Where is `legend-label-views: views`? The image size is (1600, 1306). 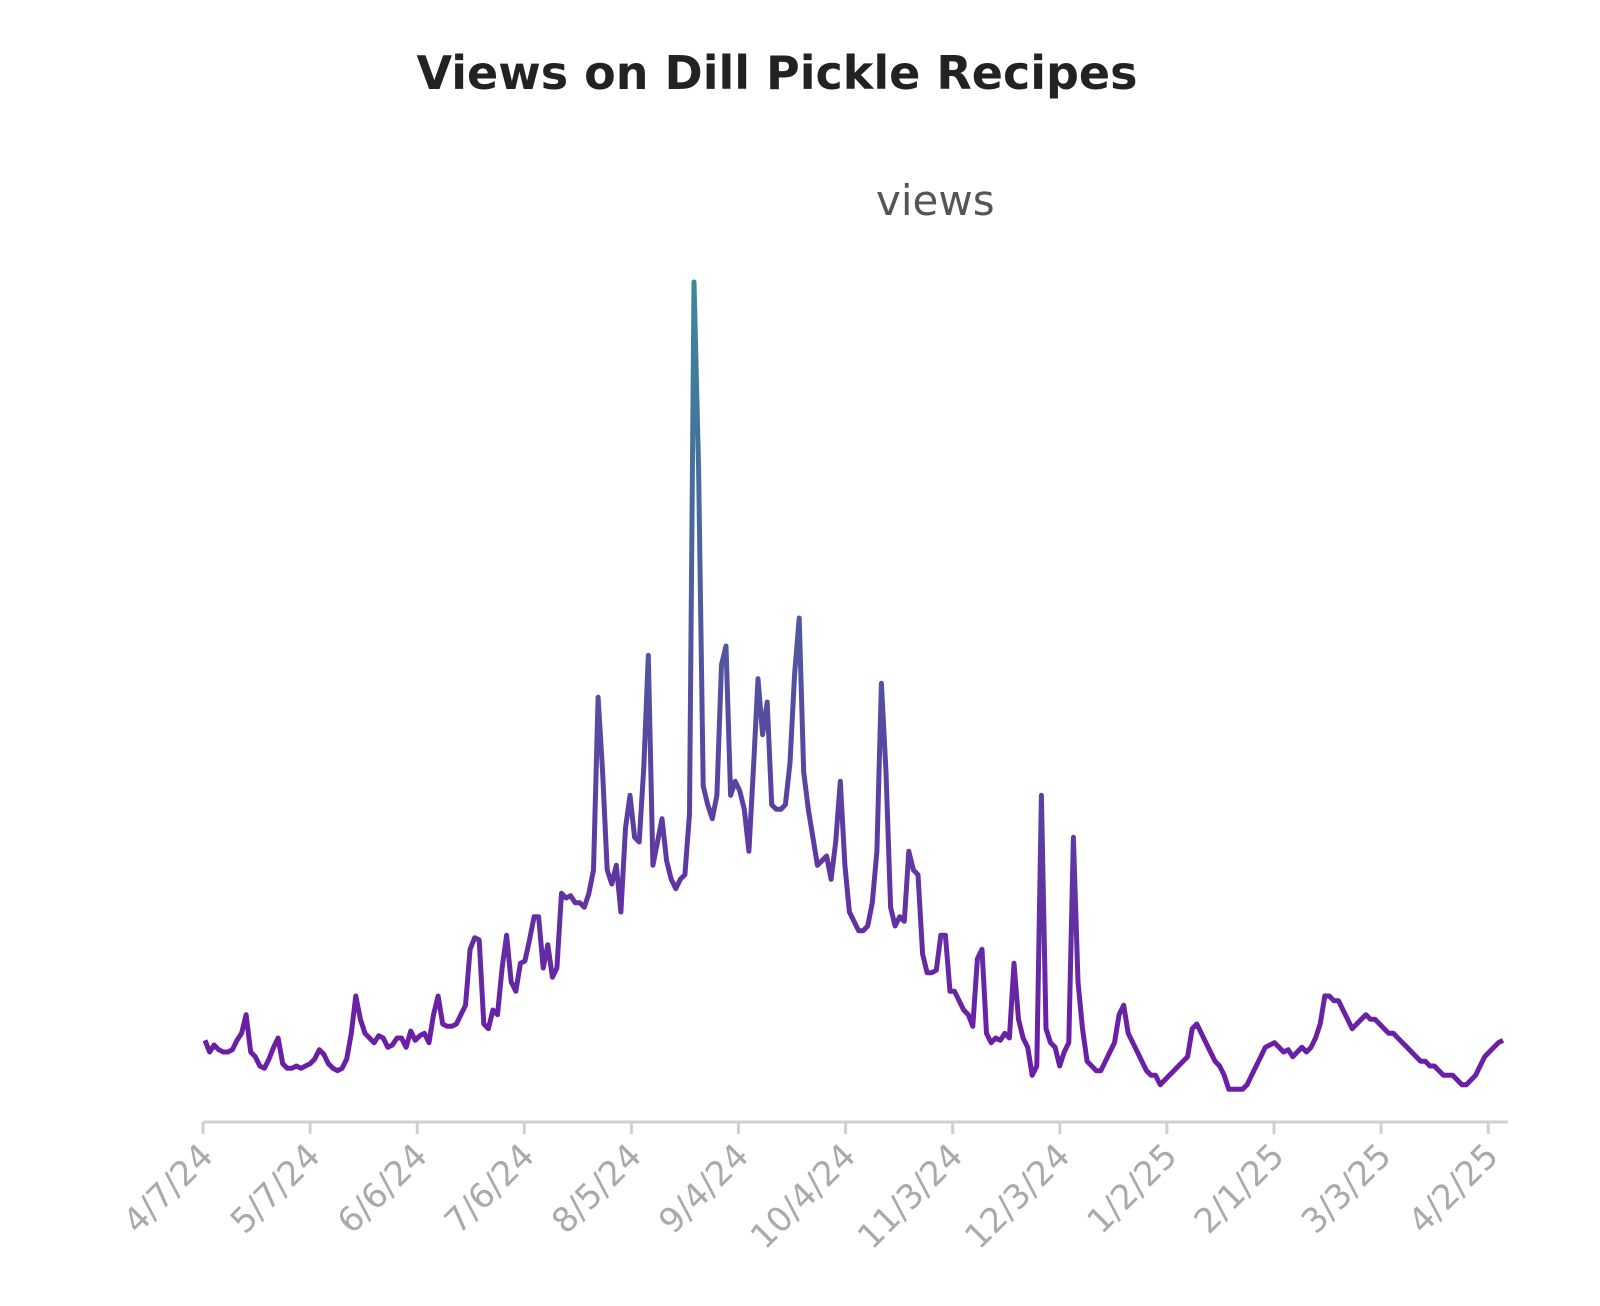 legend-label-views: views is located at coordinates (935, 200).